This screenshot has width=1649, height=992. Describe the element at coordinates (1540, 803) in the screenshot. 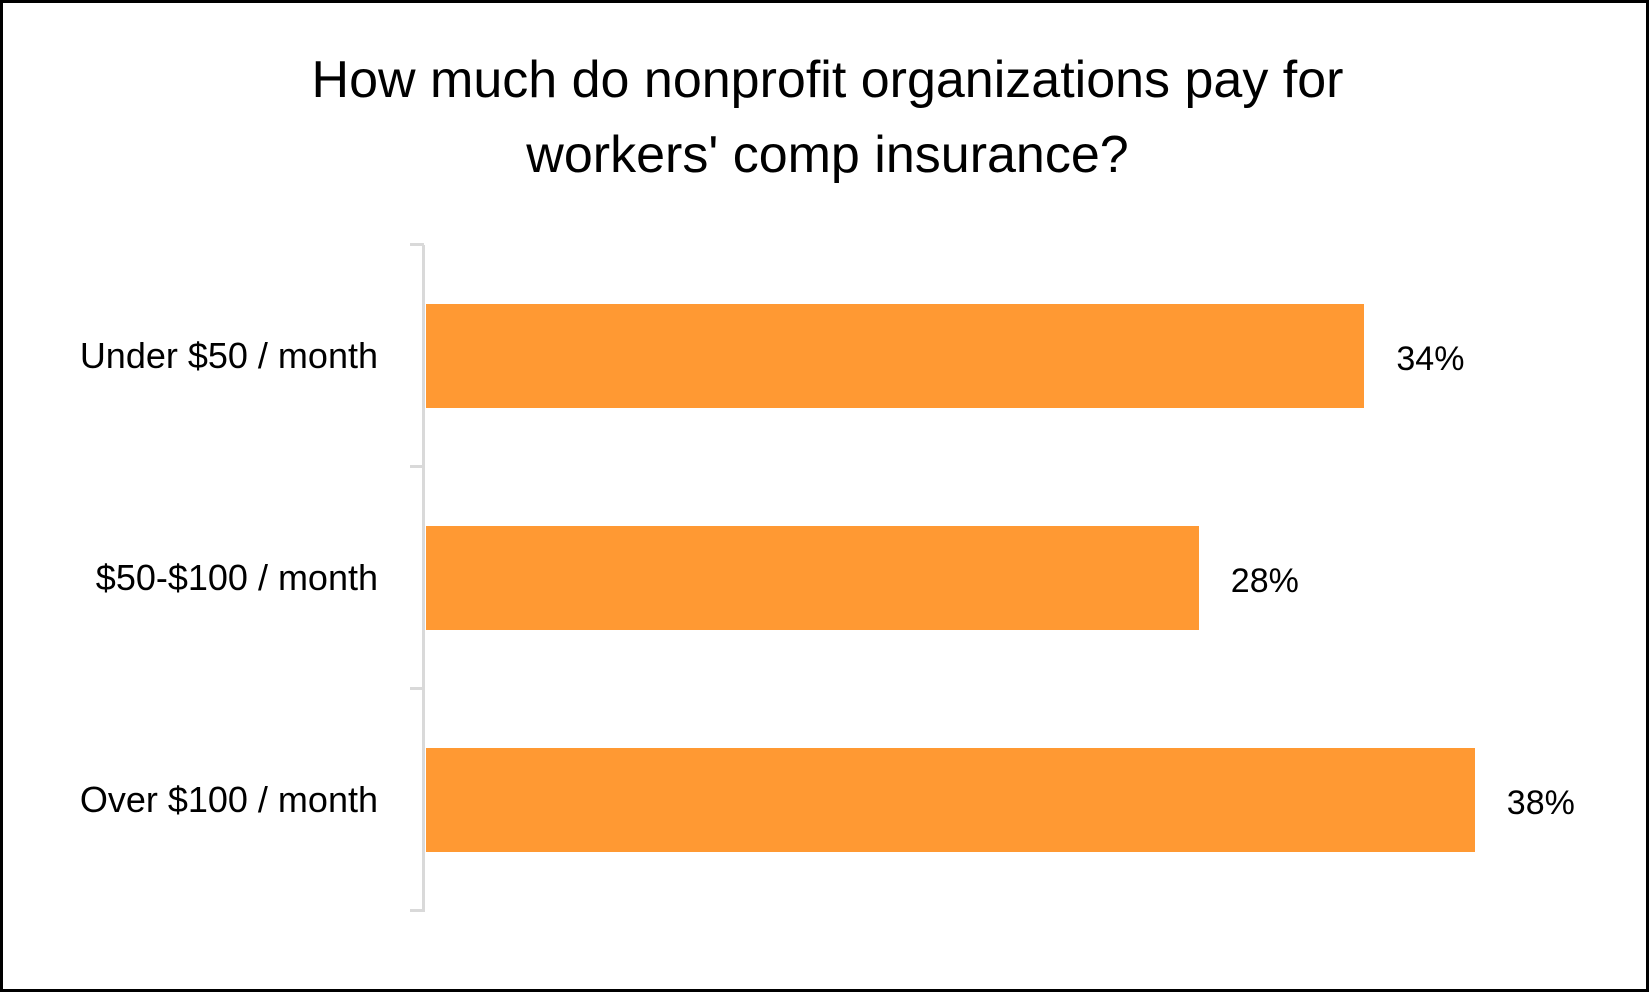

I see `data-value-label: 38%` at that location.